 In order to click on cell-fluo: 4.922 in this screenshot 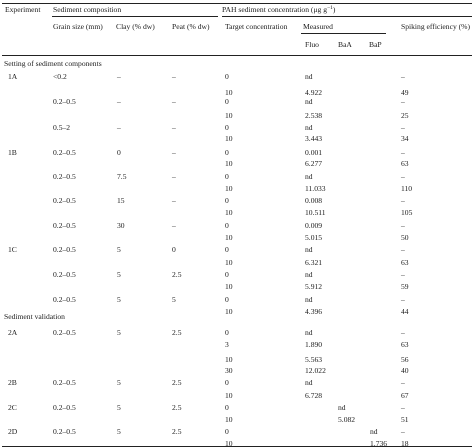, I will do `click(314, 92)`.